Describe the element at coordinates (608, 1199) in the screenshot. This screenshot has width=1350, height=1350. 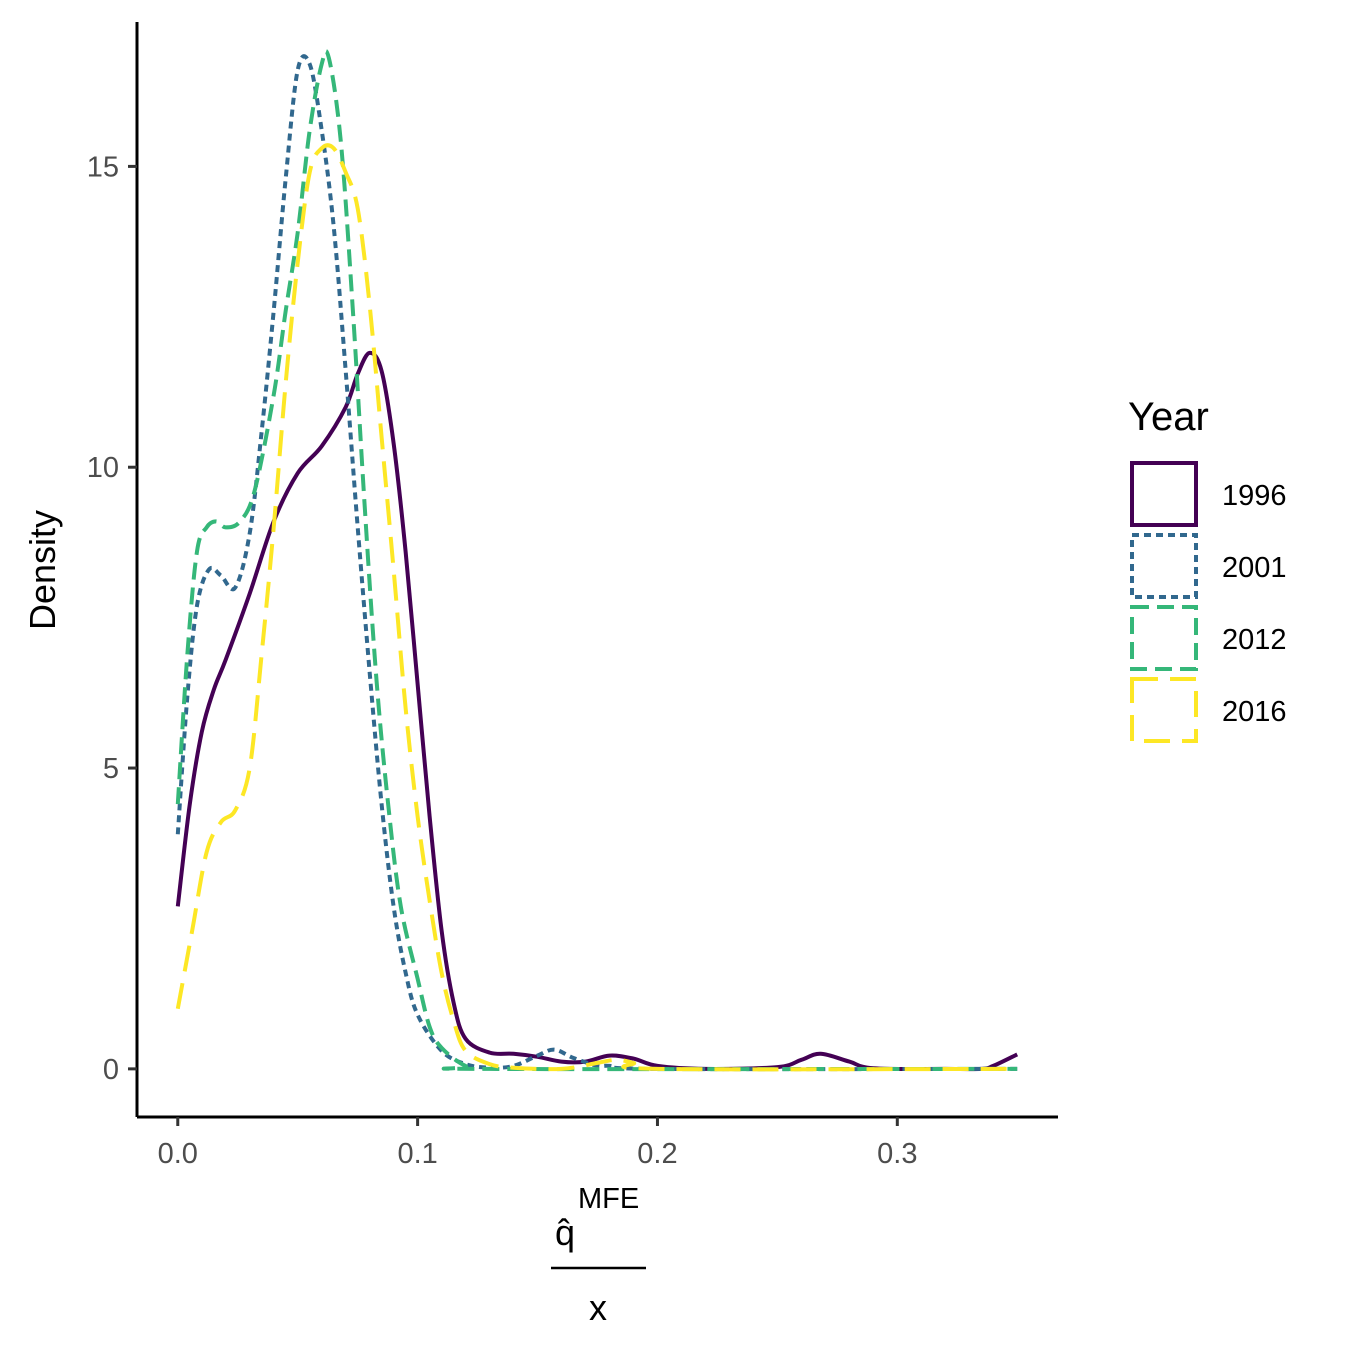
I see `x-axis-title-superscript: MFE` at that location.